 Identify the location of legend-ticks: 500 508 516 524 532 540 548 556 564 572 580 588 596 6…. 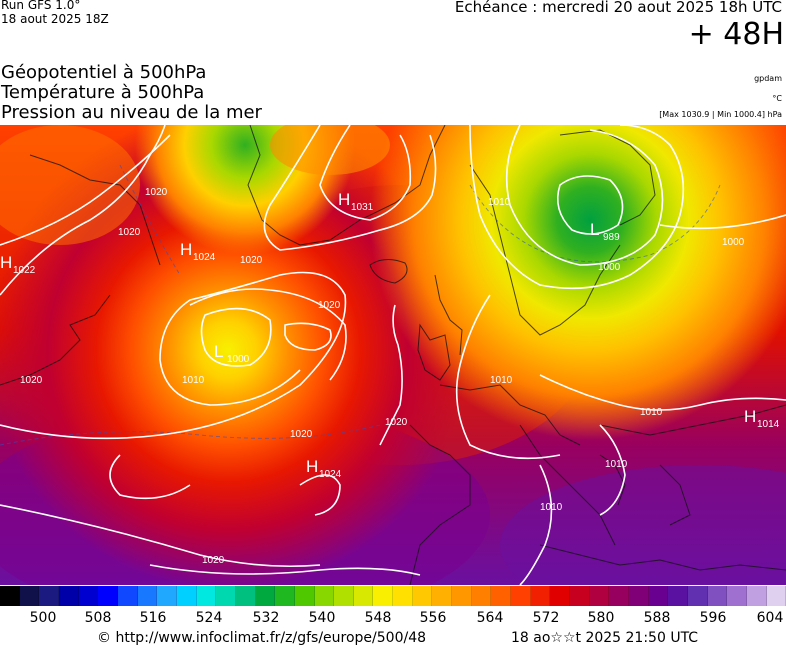
(393, 619).